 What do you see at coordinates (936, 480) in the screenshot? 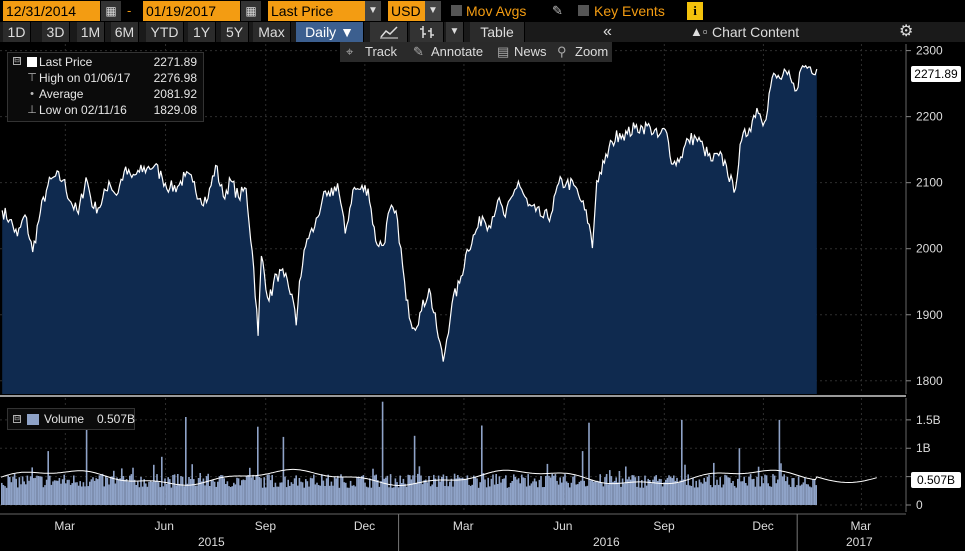
I see `last-volume-tag: 0.507B` at bounding box center [936, 480].